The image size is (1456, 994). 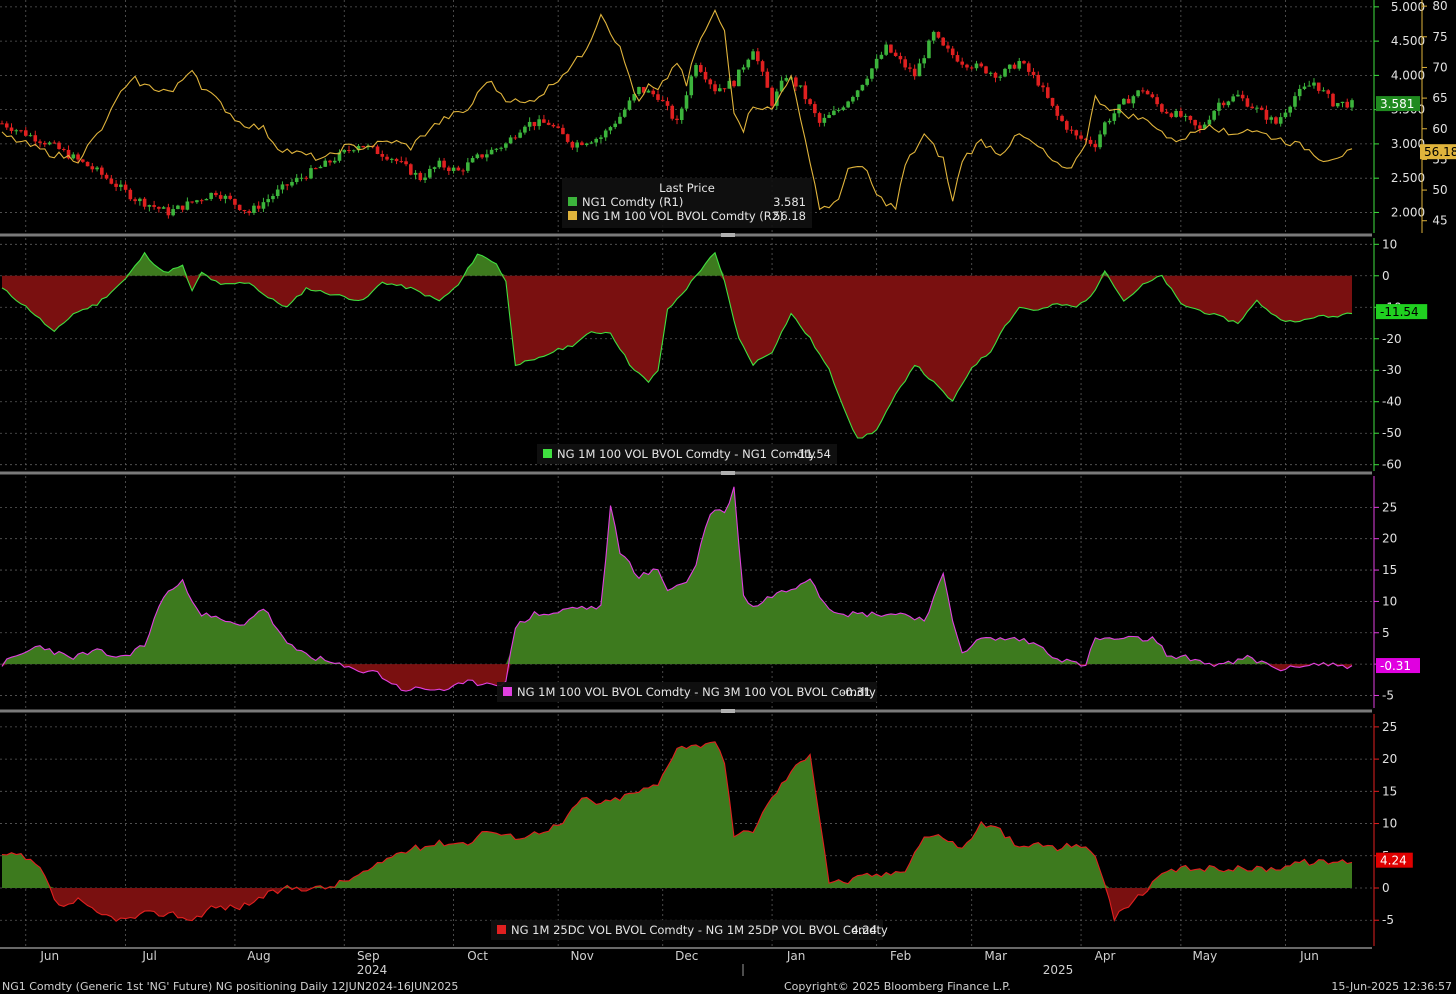 What do you see at coordinates (687, 188) in the screenshot?
I see `legend-title: Last Price` at bounding box center [687, 188].